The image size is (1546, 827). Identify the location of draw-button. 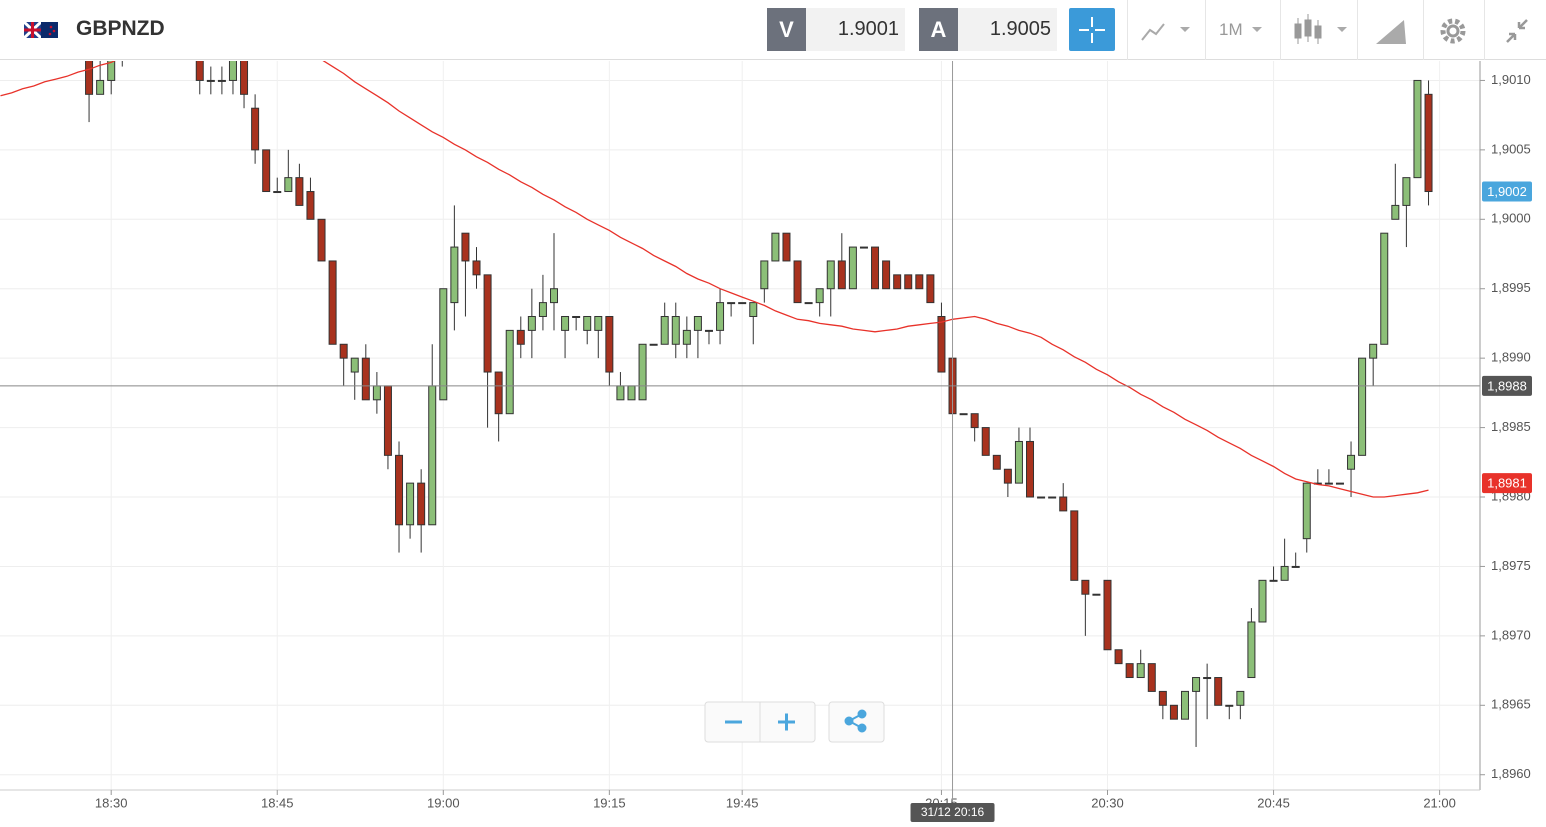
(1390, 30).